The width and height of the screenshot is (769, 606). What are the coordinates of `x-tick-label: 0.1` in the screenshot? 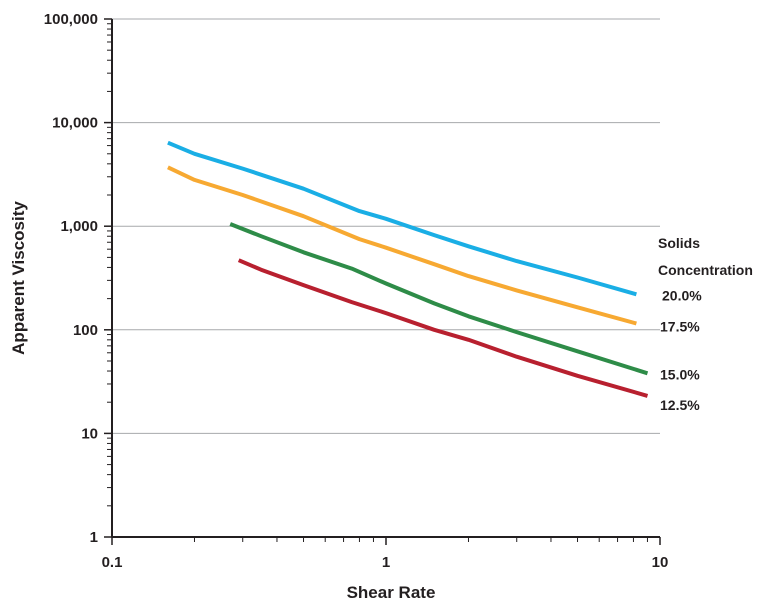 It's located at (112, 562).